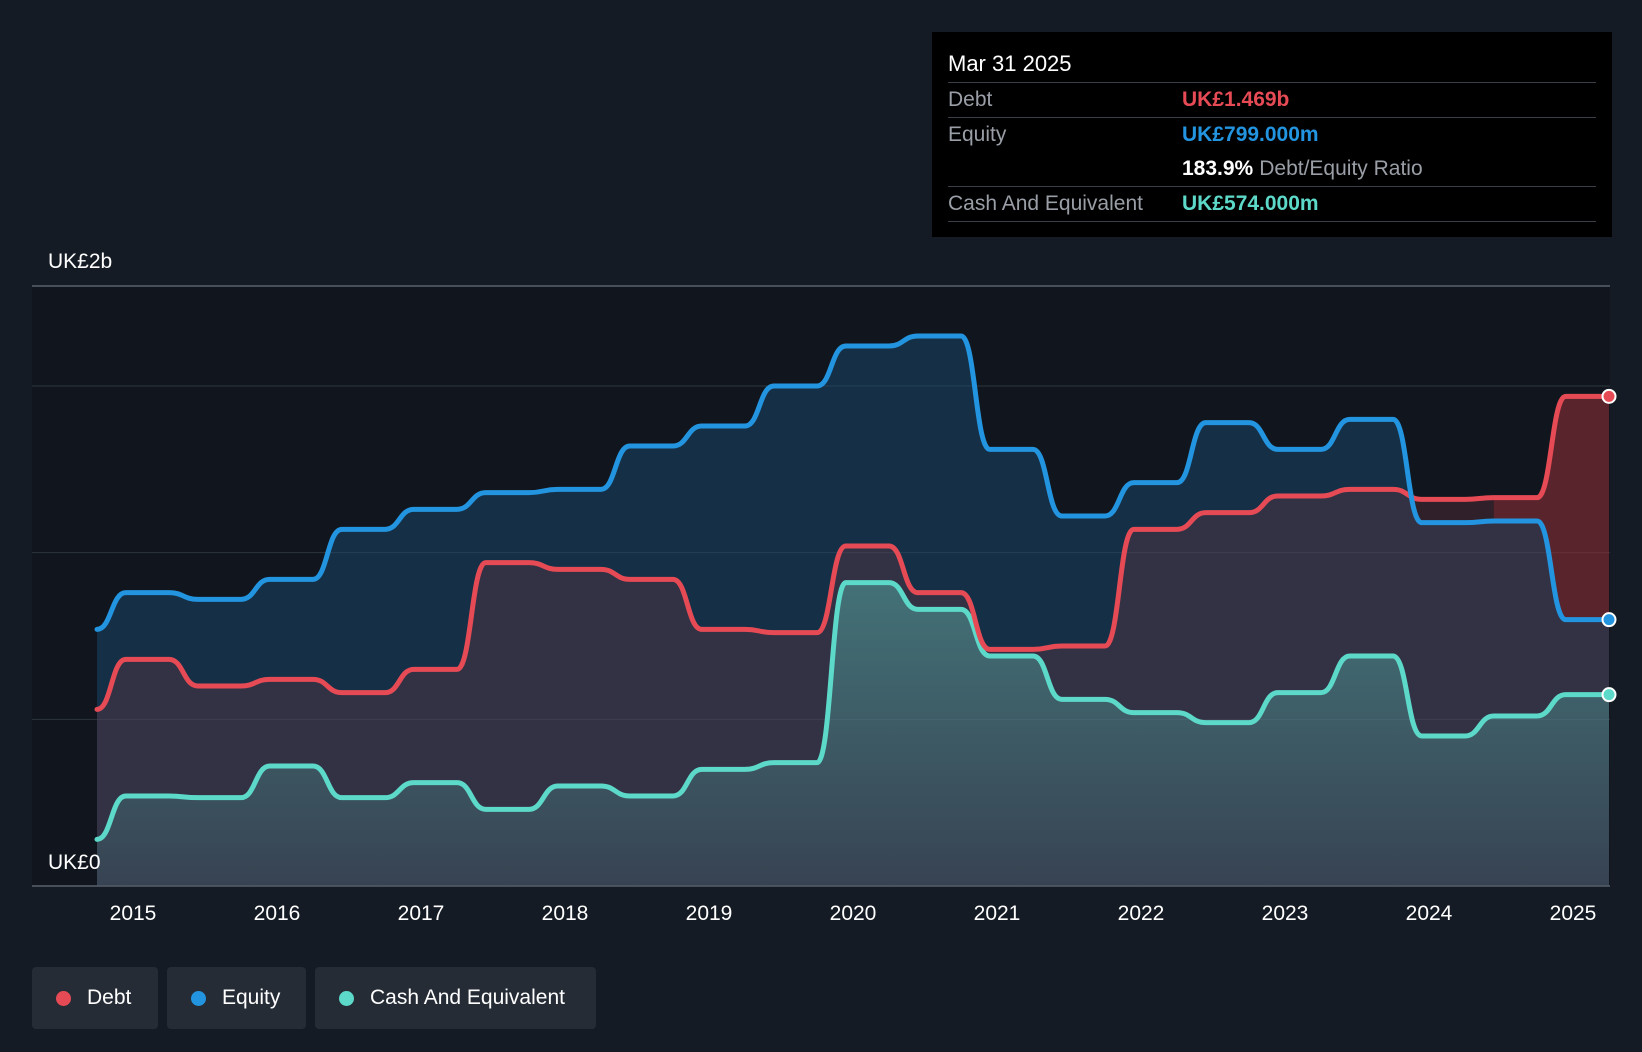 Image resolution: width=1642 pixels, height=1052 pixels. I want to click on x-tick-label: 2020, so click(853, 913).